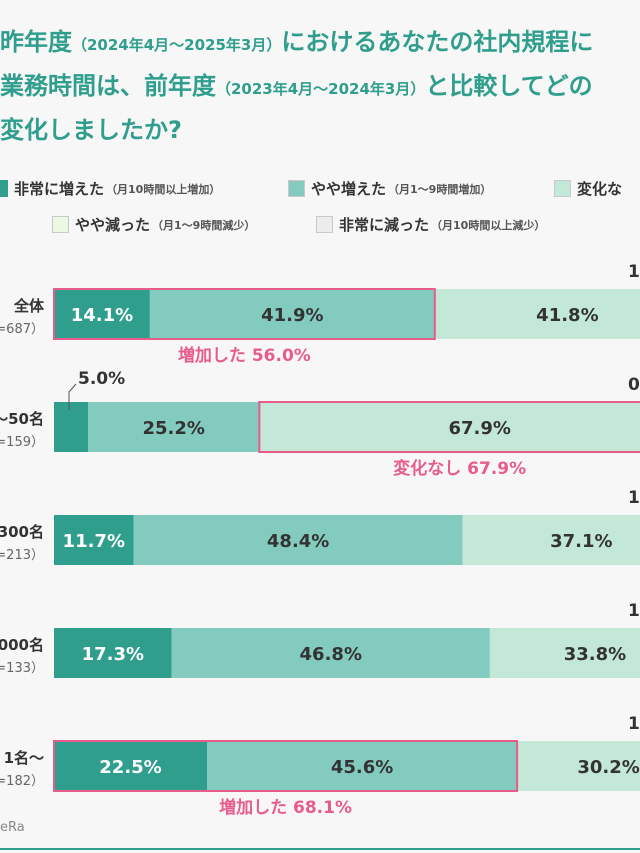 The image size is (640, 853). What do you see at coordinates (634, 498) in the screenshot?
I see `value-label-clipped: 1.` at bounding box center [634, 498].